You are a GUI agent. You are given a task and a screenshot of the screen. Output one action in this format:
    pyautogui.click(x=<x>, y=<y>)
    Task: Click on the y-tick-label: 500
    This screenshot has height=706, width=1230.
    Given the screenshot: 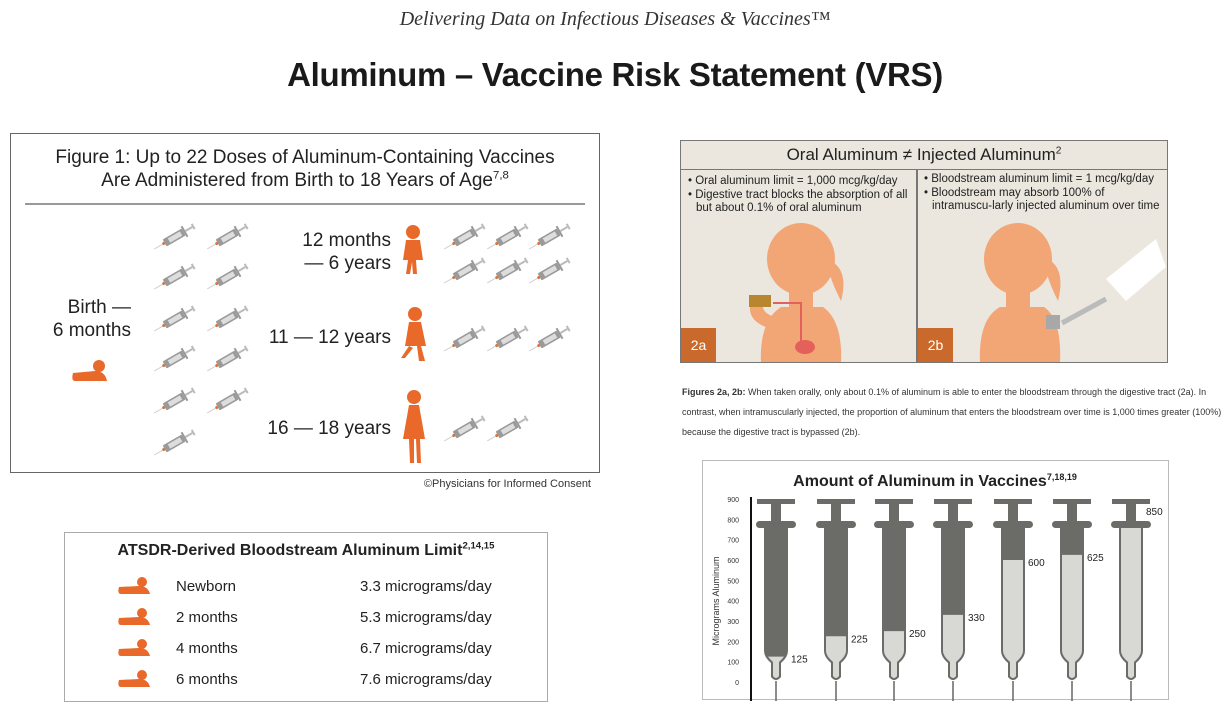 What is the action you would take?
    pyautogui.click(x=733, y=581)
    